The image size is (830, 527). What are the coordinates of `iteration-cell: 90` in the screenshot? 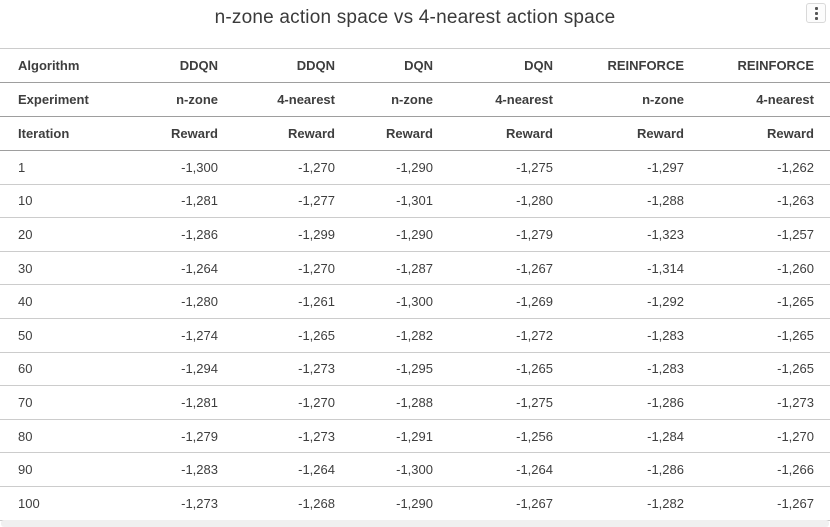 It's located at (67, 469).